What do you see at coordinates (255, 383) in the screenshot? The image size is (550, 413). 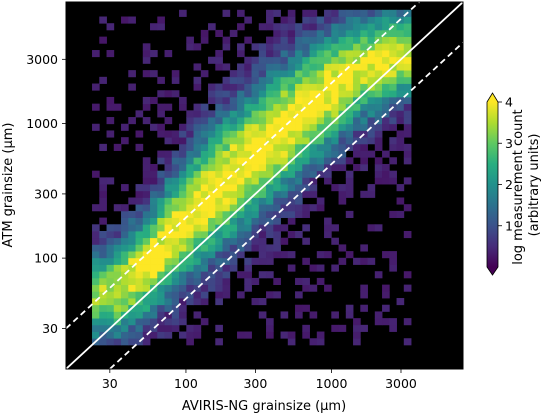 I see `x-tick-label: 300` at bounding box center [255, 383].